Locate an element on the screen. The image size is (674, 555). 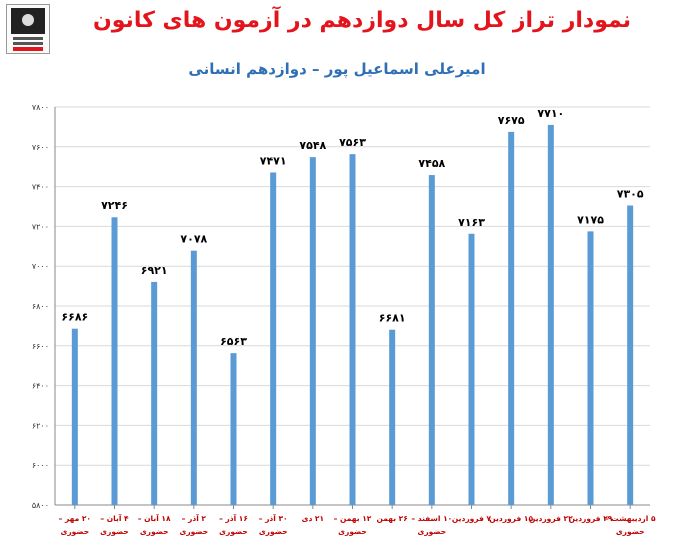
data-label: ۶۹۲۱ is located at coordinates (154, 270).